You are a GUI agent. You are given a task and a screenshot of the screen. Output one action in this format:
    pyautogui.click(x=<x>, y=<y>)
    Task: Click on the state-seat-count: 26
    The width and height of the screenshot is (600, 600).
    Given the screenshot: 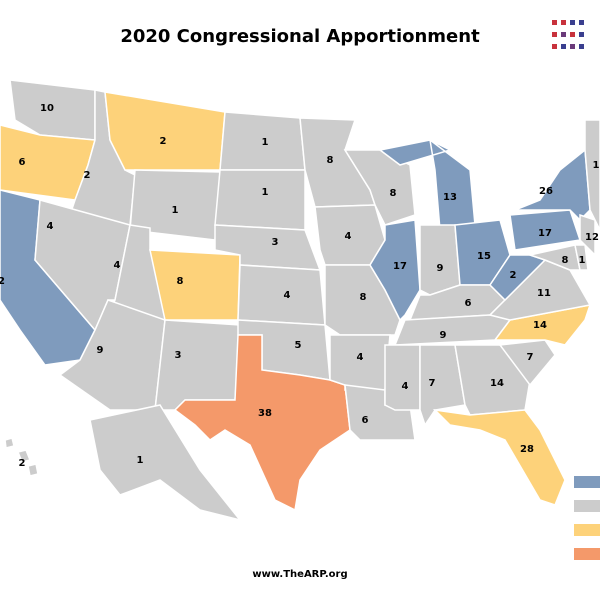 What is the action you would take?
    pyautogui.click(x=546, y=191)
    